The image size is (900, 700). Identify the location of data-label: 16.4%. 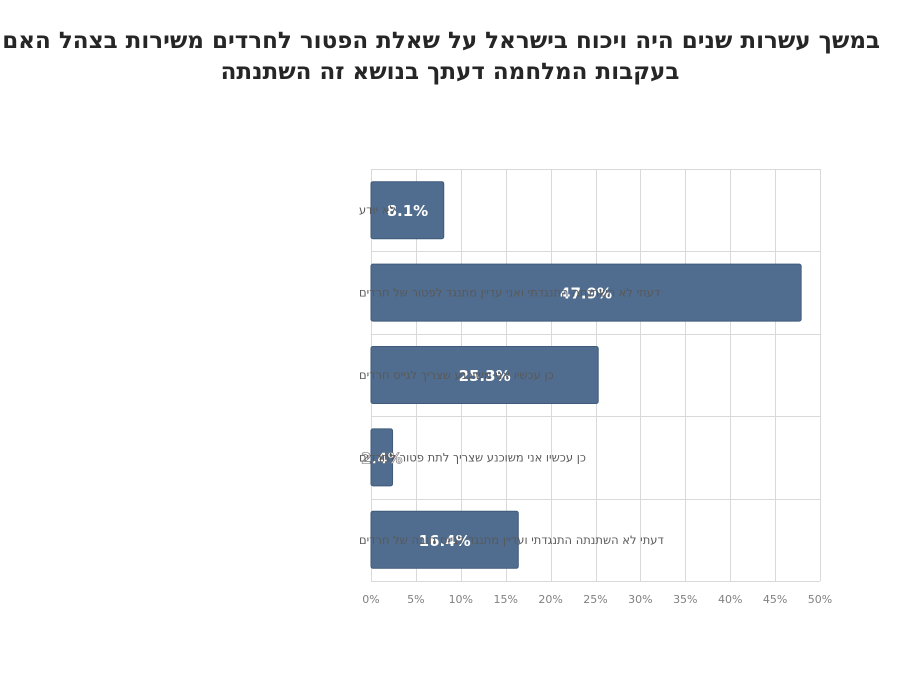
(445, 541).